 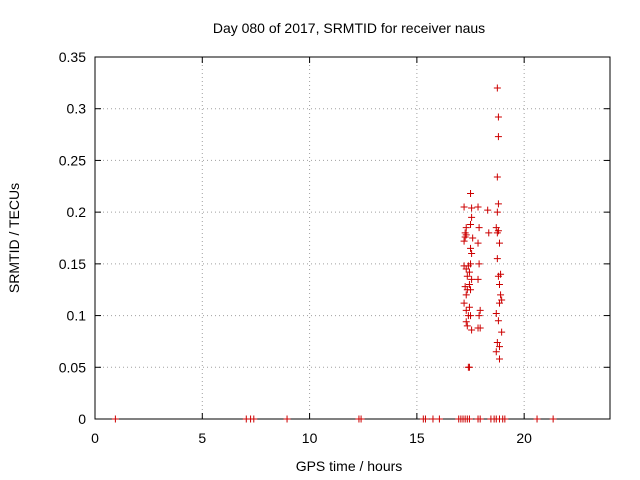 I want to click on x-tick-label: 10, so click(x=310, y=438).